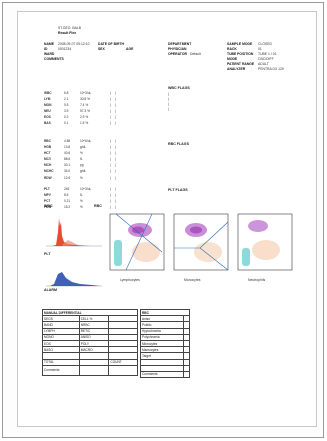 This screenshot has width=327, height=441. Describe the element at coordinates (101, 49) in the screenshot. I see `label-sex: SEX` at that location.